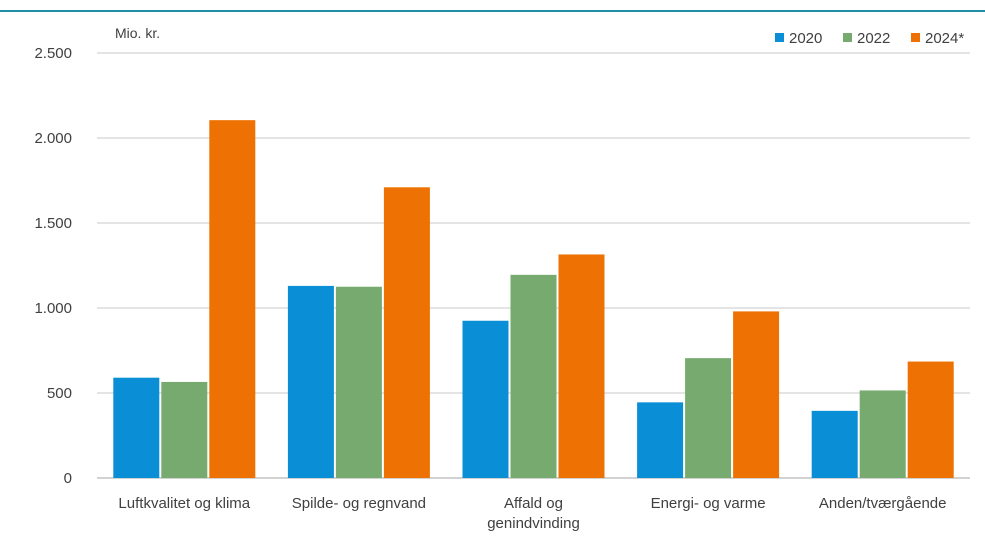 The height and width of the screenshot is (540, 985). What do you see at coordinates (873, 38) in the screenshot?
I see `legend-label: 2022` at bounding box center [873, 38].